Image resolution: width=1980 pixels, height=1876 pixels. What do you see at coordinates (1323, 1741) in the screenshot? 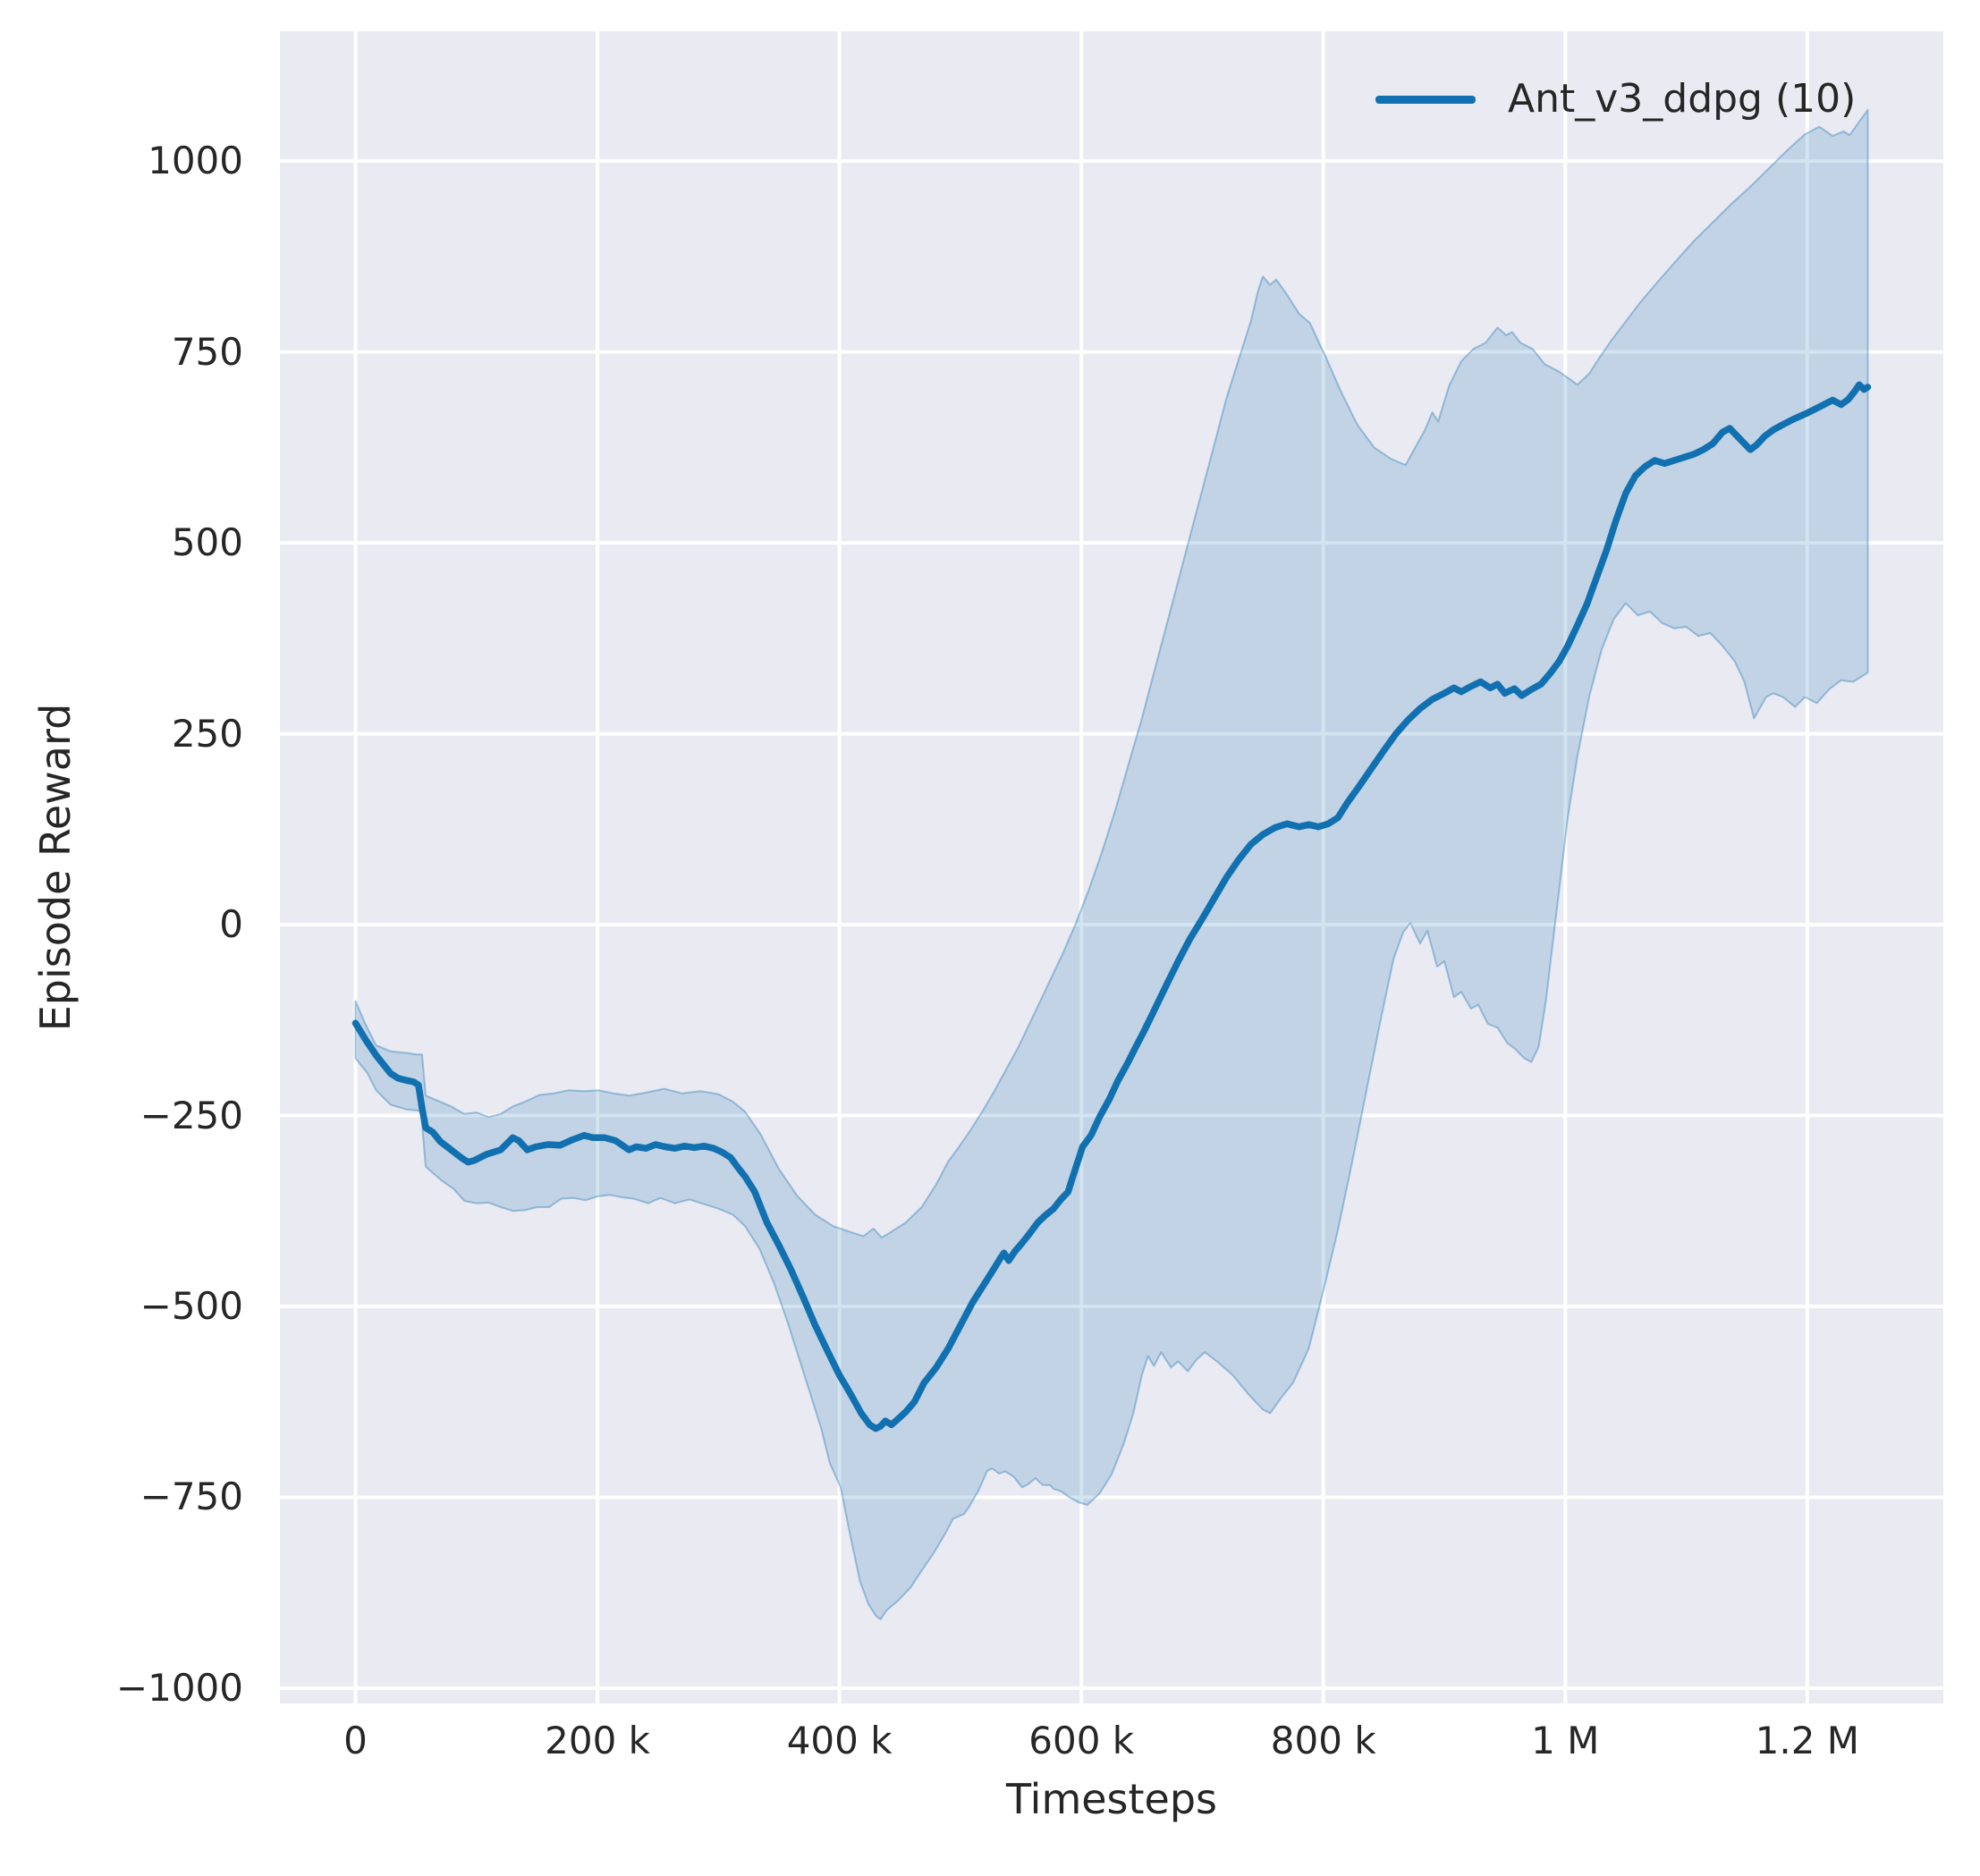
I see `x-tick-label: 800 k` at bounding box center [1323, 1741].